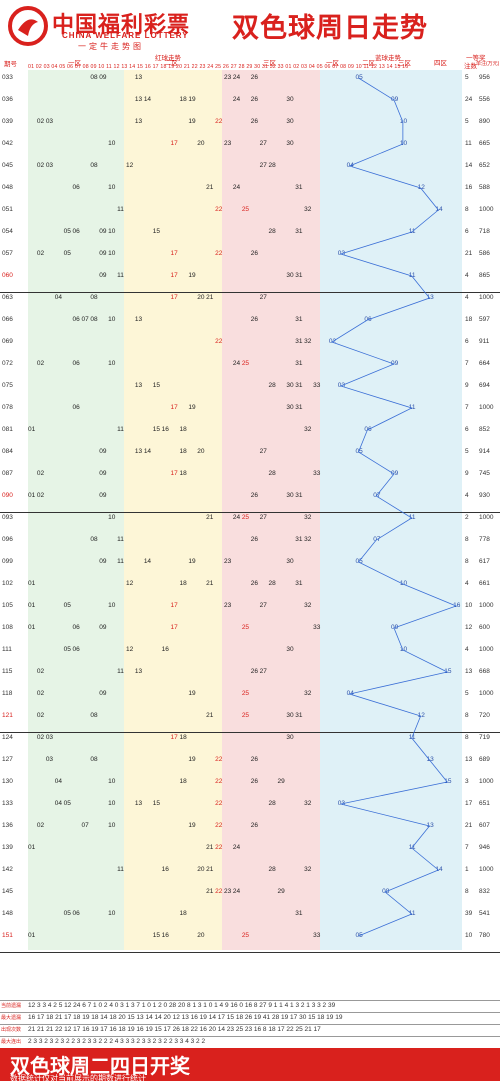  Describe the element at coordinates (484, 77) in the screenshot. I see `prize-amount: 956` at that location.